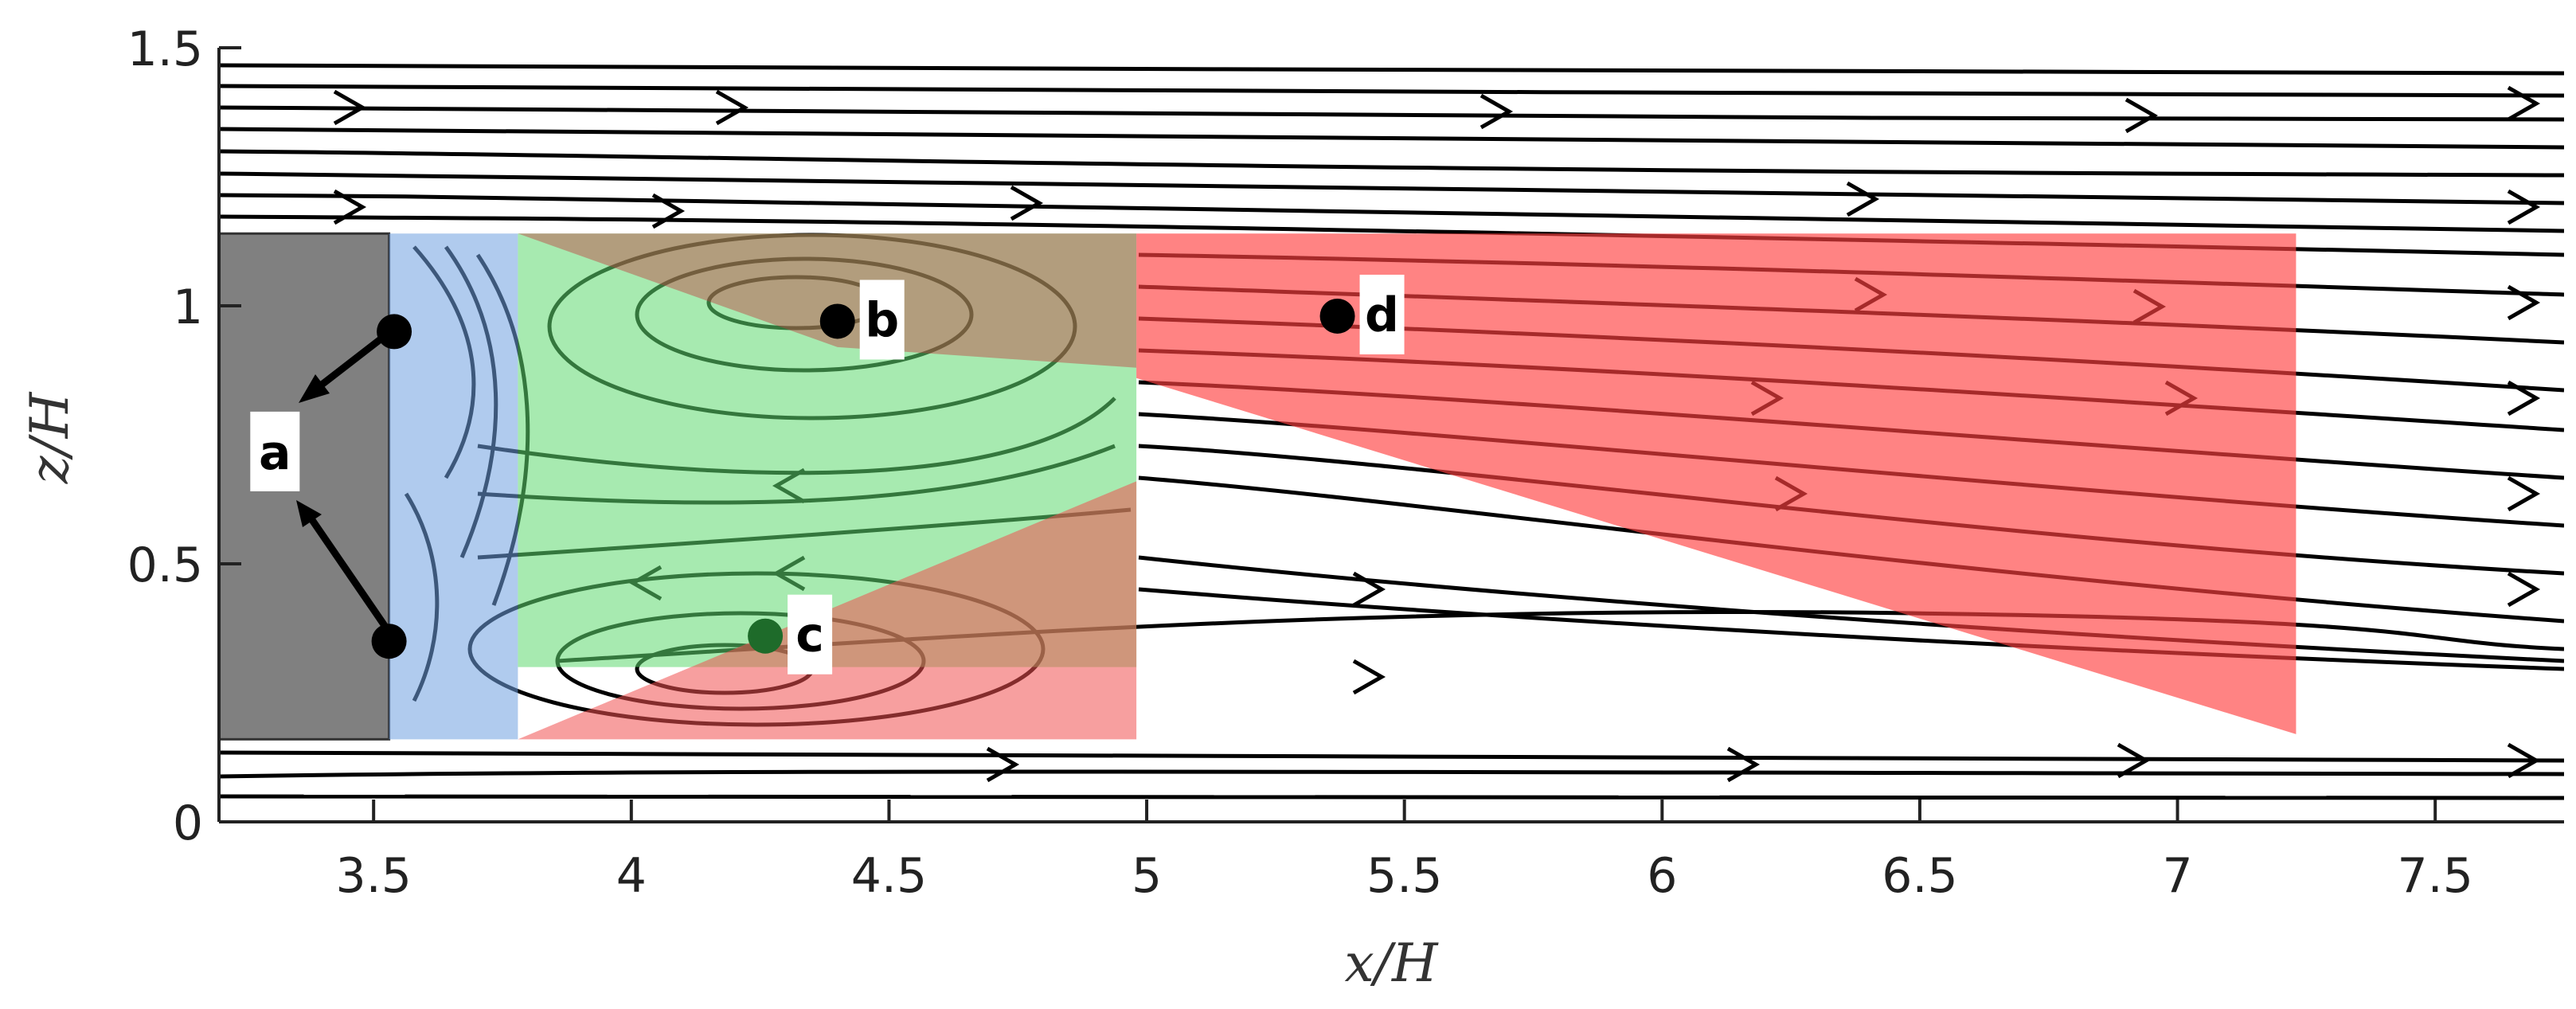  I want to click on y-axis-label: z/H, so click(50, 438).